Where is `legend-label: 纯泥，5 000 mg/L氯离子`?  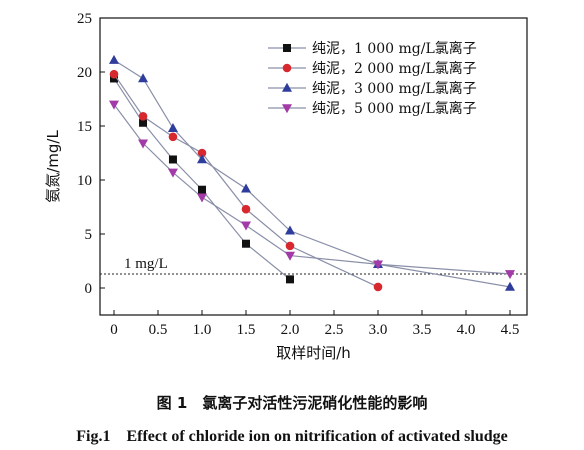 legend-label: 纯泥，5 000 mg/L氯离子 is located at coordinates (394, 108).